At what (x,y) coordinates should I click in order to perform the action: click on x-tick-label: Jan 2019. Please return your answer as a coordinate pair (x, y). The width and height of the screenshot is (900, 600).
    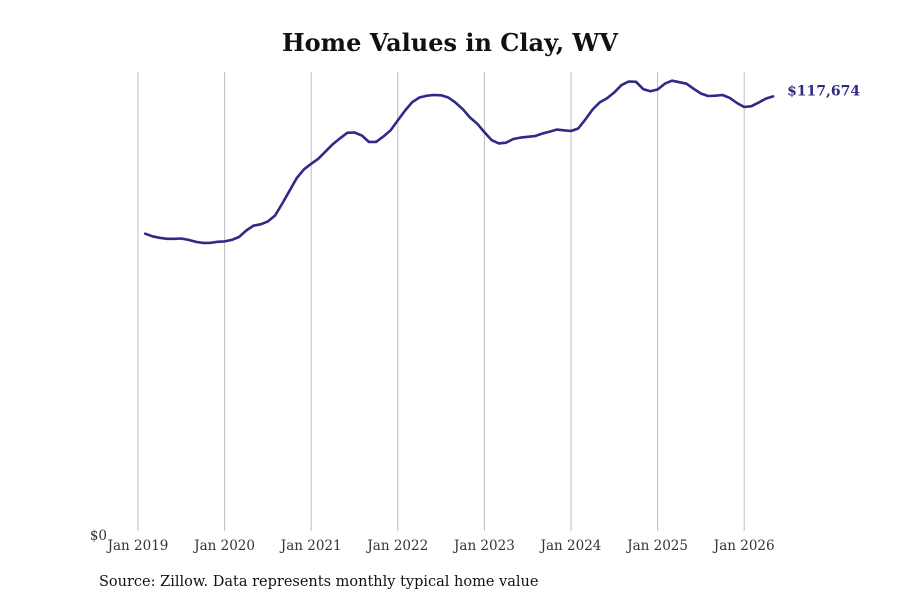
    Looking at the image, I should click on (137, 546).